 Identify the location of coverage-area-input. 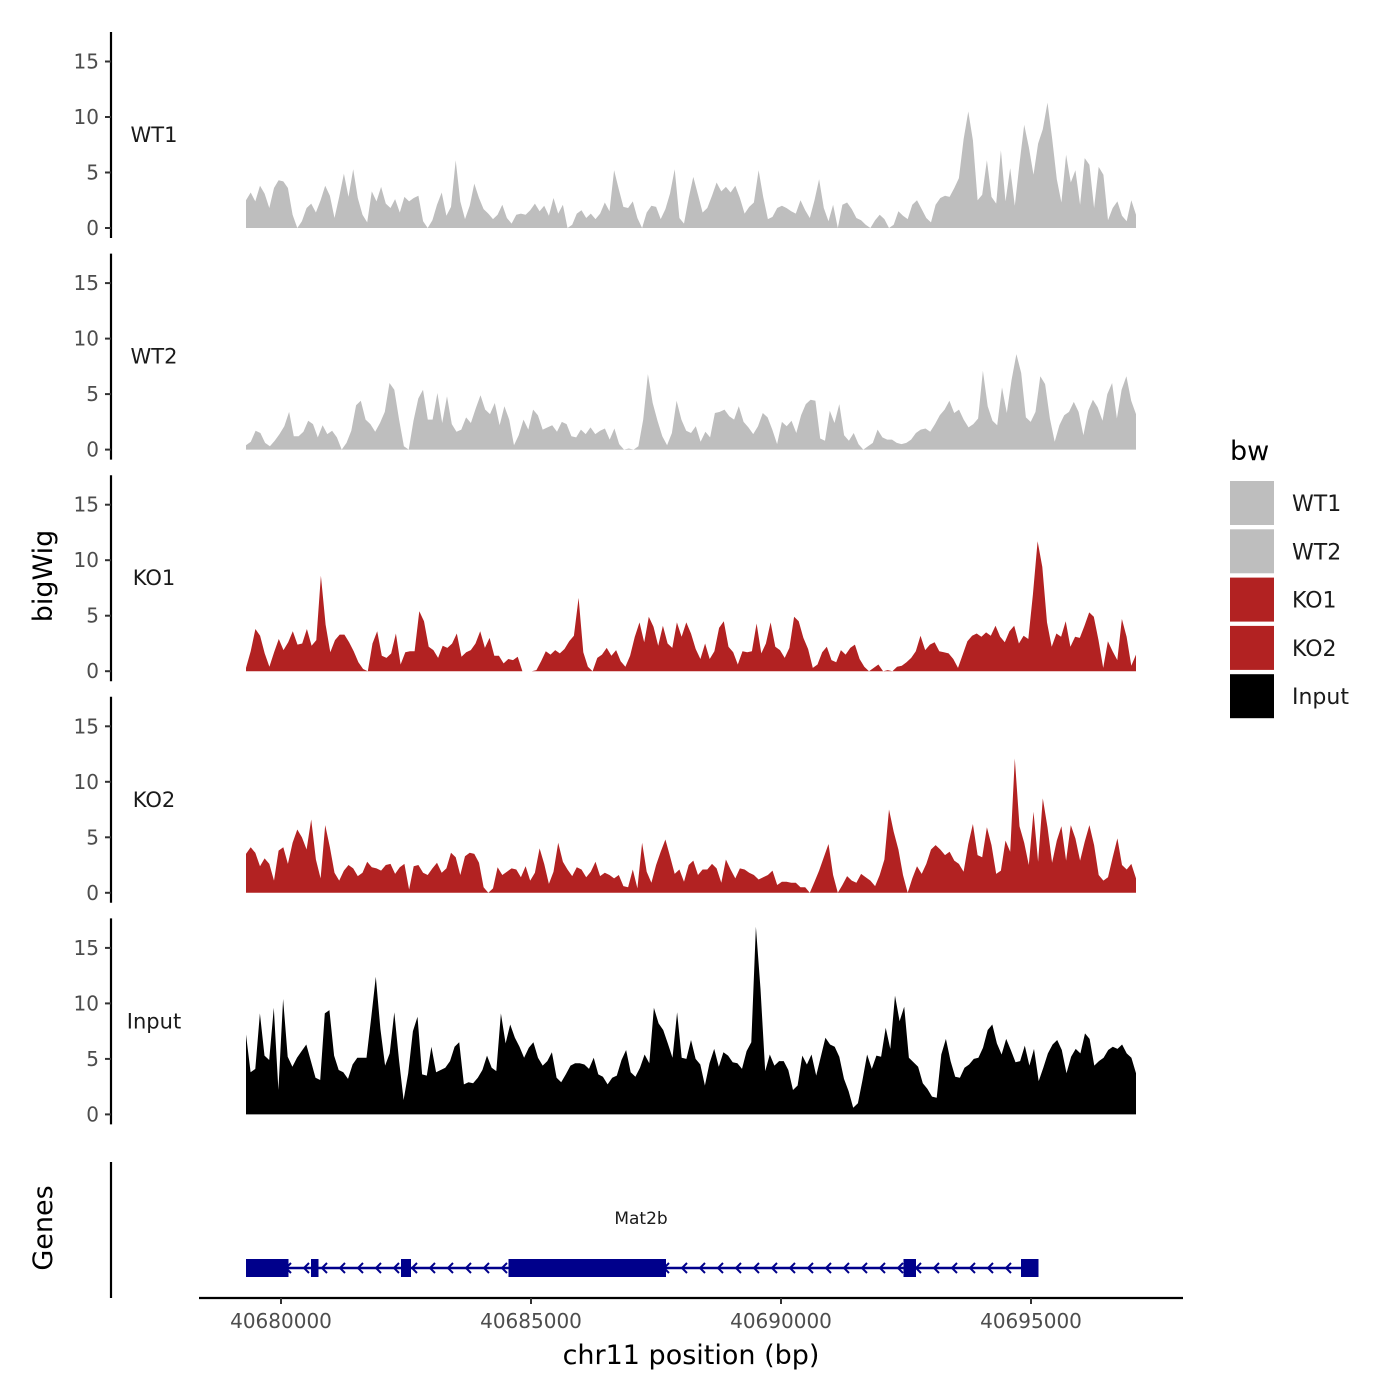
(691, 1020).